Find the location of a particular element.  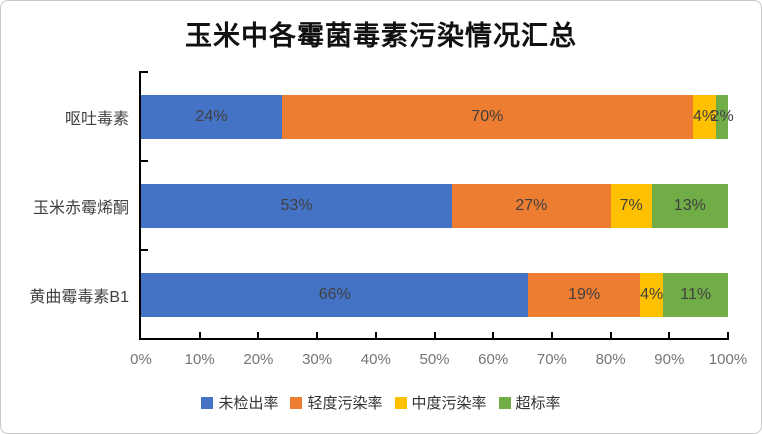

bar-segment: 70% is located at coordinates (487, 116).